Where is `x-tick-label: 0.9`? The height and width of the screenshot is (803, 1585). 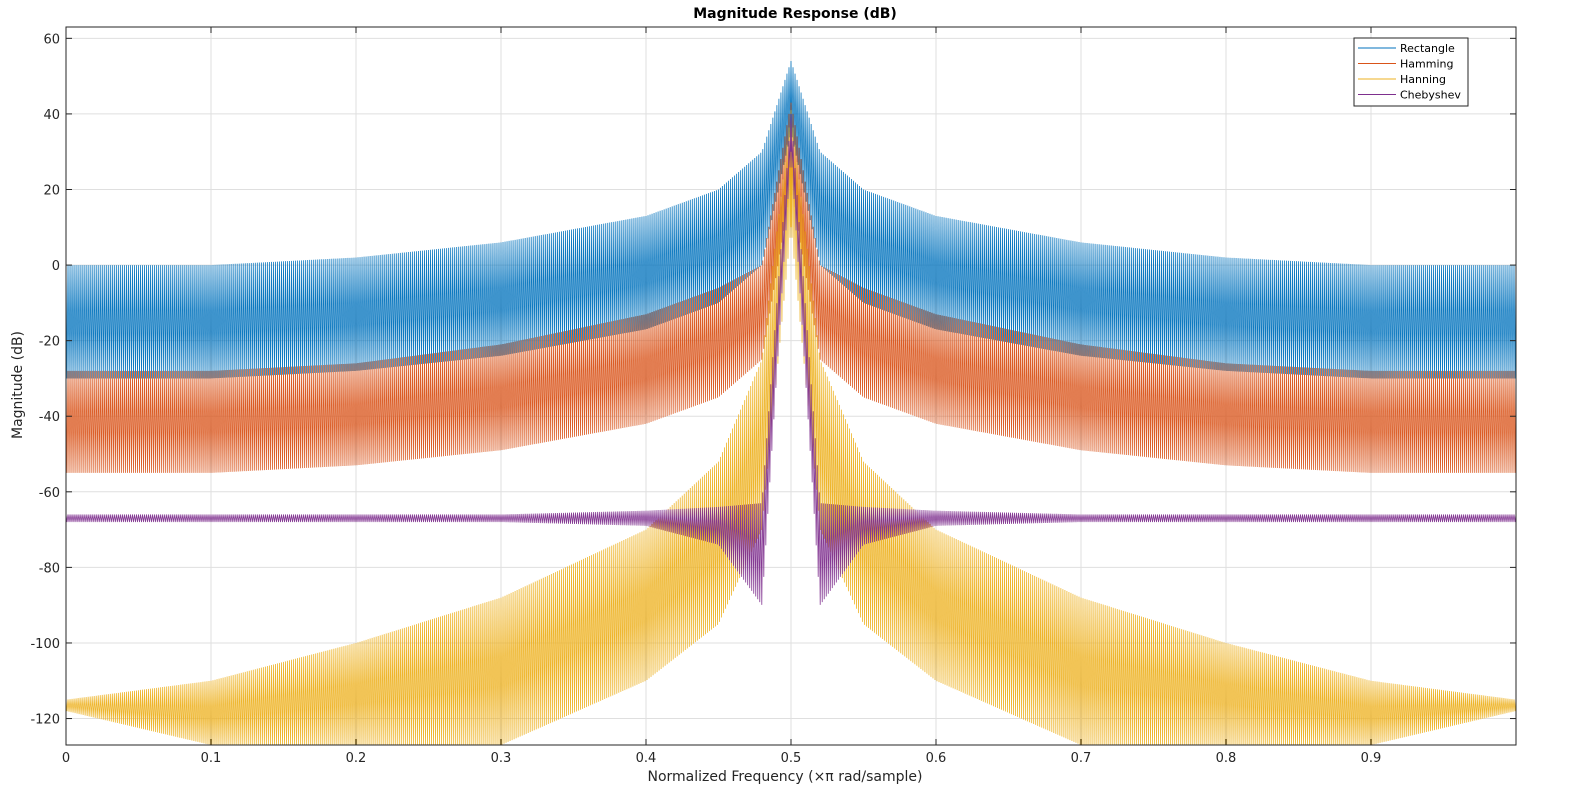
x-tick-label: 0.9 is located at coordinates (1371, 758).